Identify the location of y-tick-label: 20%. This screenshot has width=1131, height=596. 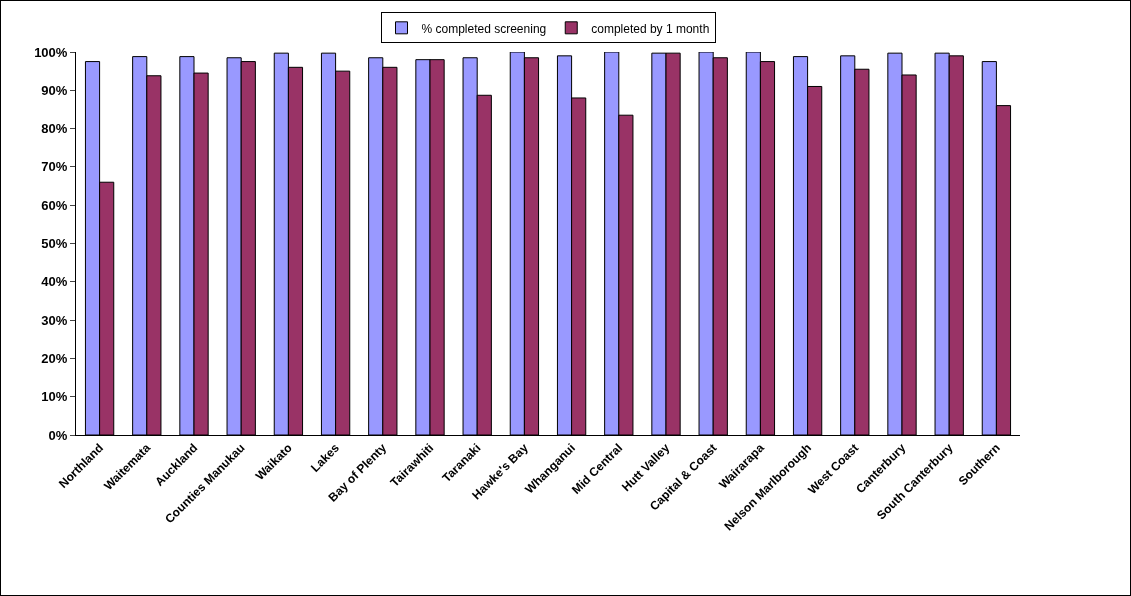
(54, 358).